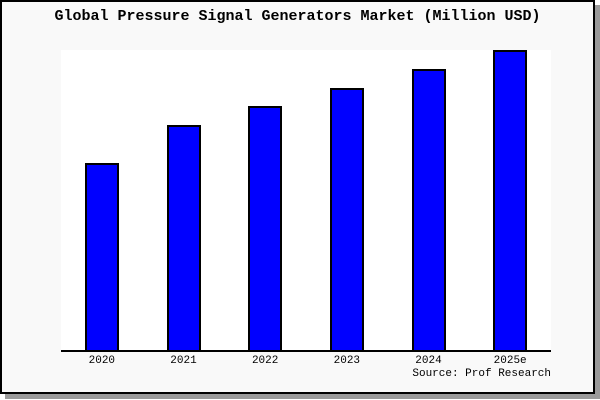 This screenshot has width=600, height=400. What do you see at coordinates (346, 218) in the screenshot?
I see `bar-2023` at bounding box center [346, 218].